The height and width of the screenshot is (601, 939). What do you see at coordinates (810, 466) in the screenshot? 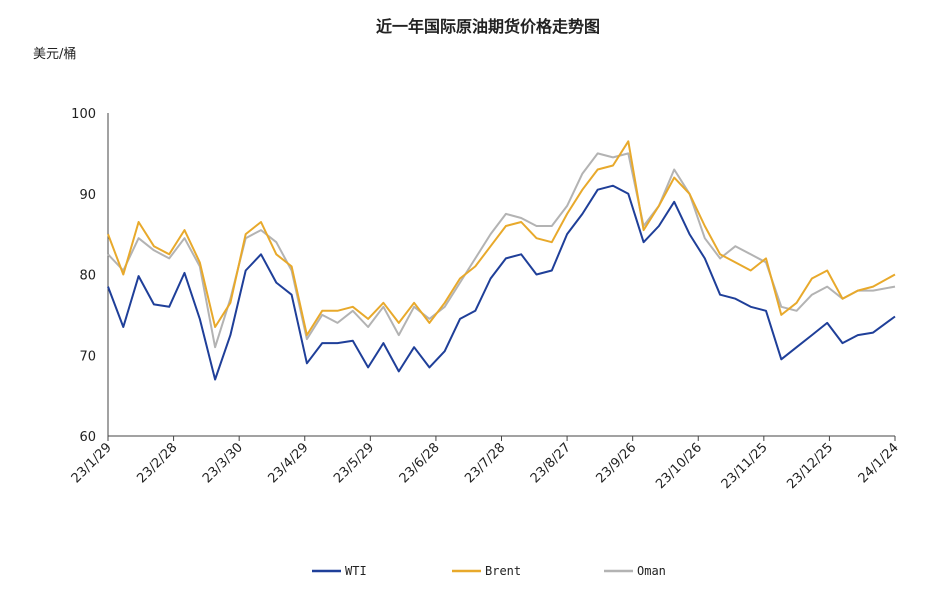
I see `x-tick-label: 23/12/25` at bounding box center [810, 466].